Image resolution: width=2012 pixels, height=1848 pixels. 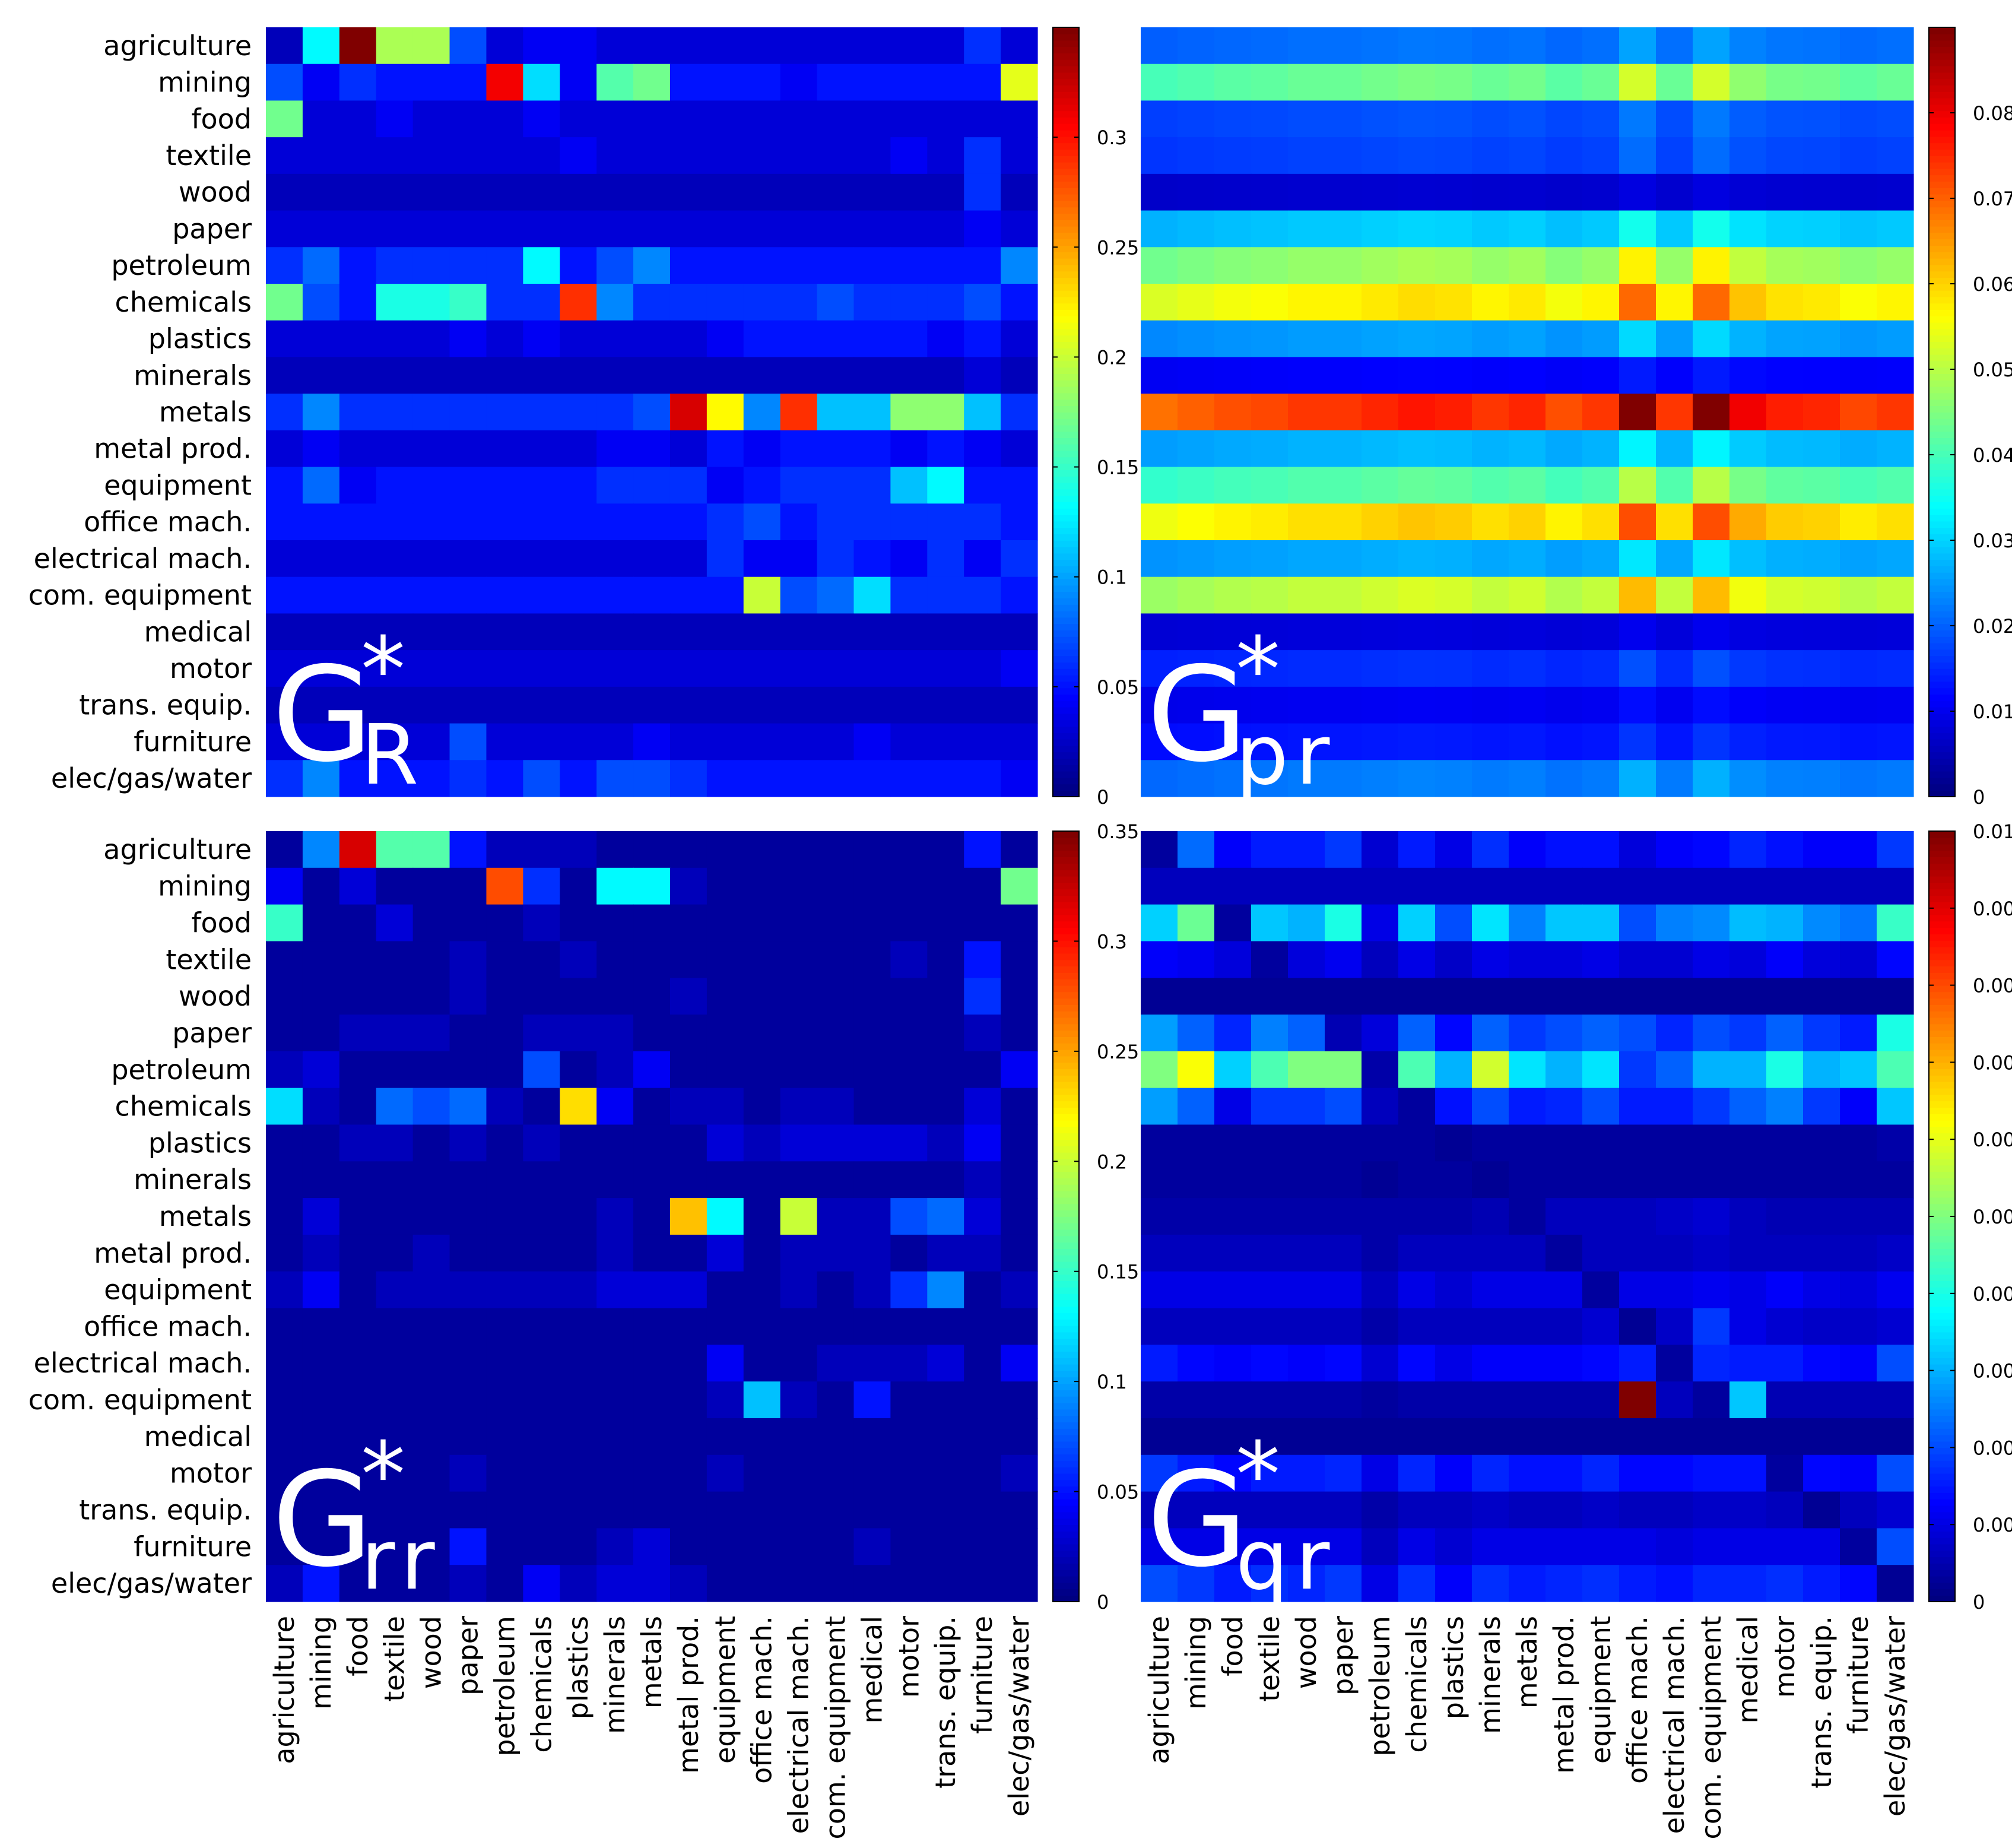 I want to click on row-label: metal prod., so click(x=173, y=449).